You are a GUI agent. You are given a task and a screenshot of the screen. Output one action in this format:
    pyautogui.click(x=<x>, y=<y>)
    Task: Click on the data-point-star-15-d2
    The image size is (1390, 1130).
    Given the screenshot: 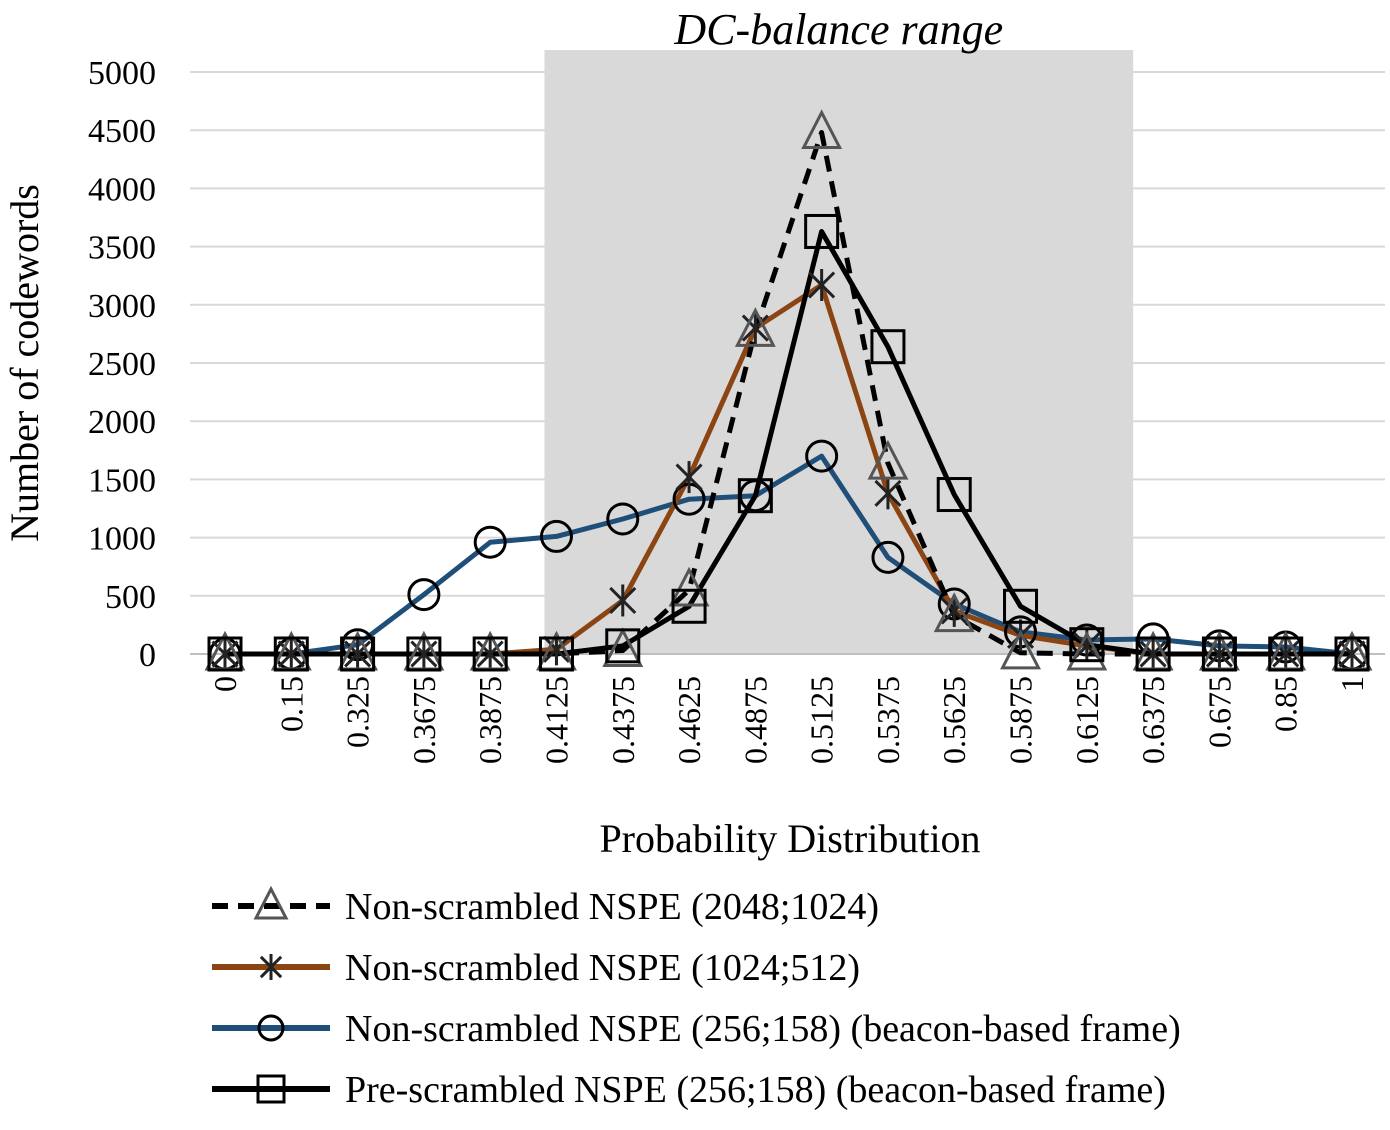 What is the action you would take?
    pyautogui.click(x=1219, y=654)
    